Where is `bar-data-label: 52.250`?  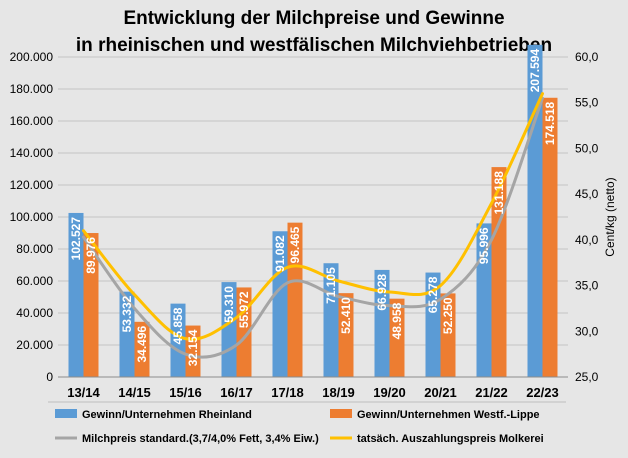 bar-data-label: 52.250 is located at coordinates (448, 315).